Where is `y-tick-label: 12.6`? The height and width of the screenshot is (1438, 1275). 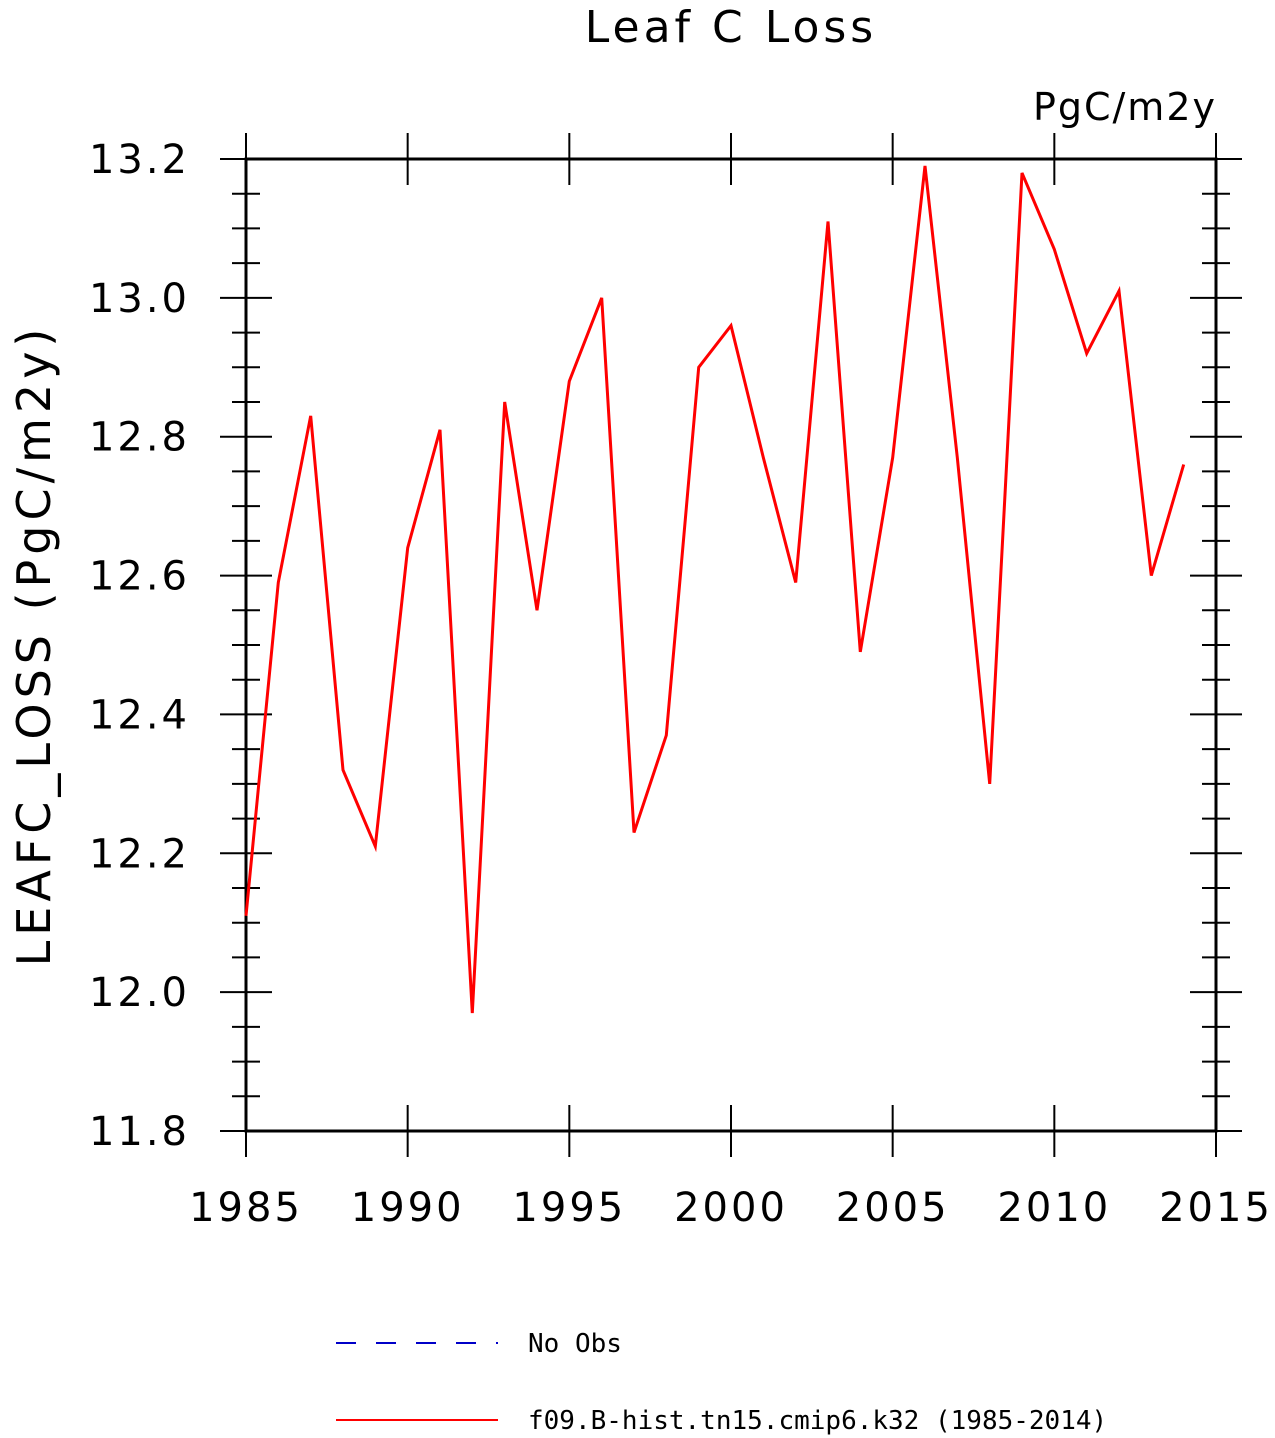 y-tick-label: 12.6 is located at coordinates (139, 577).